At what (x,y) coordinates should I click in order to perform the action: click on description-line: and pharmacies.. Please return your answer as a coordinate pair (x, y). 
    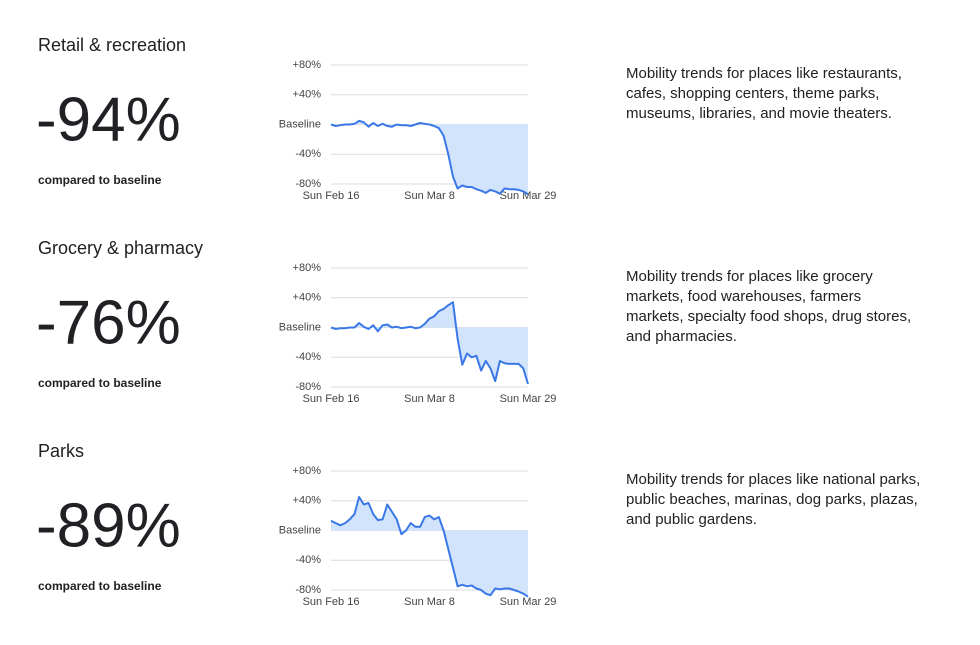
    Looking at the image, I should click on (681, 336).